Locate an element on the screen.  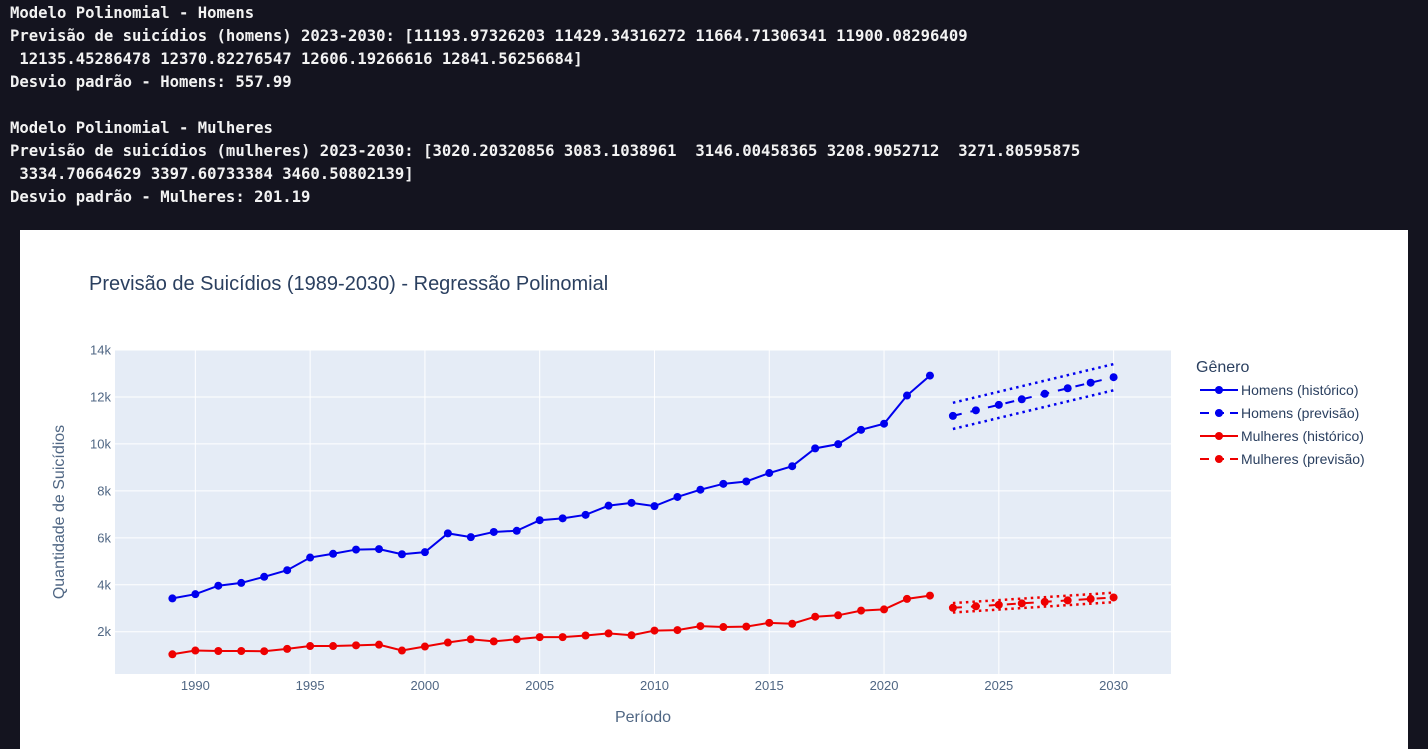
legend-item: Homens (histórico) is located at coordinates (1279, 390).